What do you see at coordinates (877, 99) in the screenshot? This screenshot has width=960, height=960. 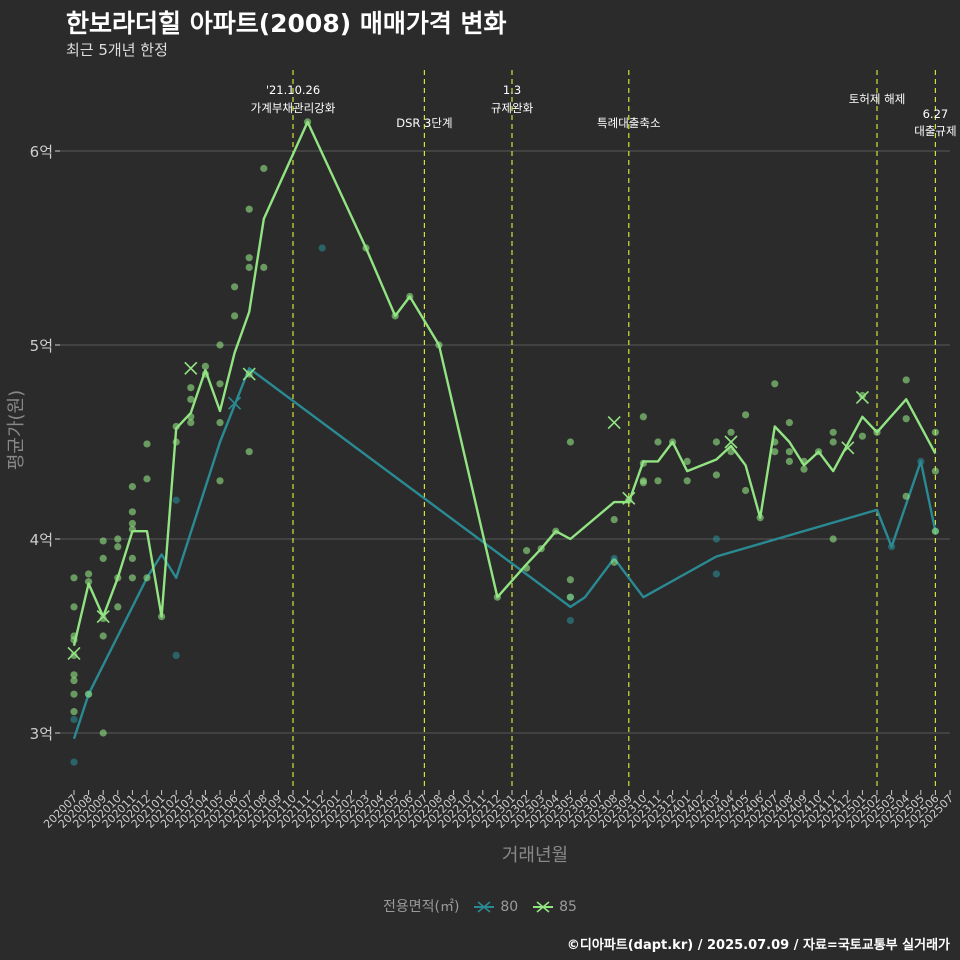 I see `event-label: 토허제 해제` at bounding box center [877, 99].